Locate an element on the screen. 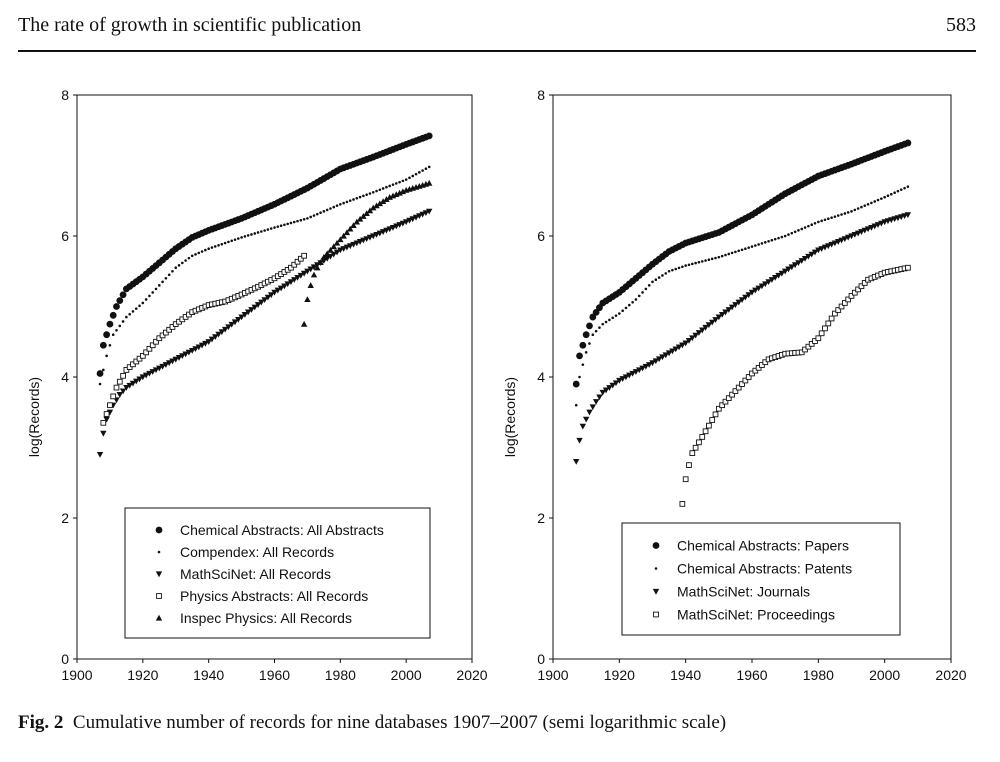 This screenshot has width=1000, height=762. left-chart-y-axis-label: log(Records) is located at coordinates (34, 417).